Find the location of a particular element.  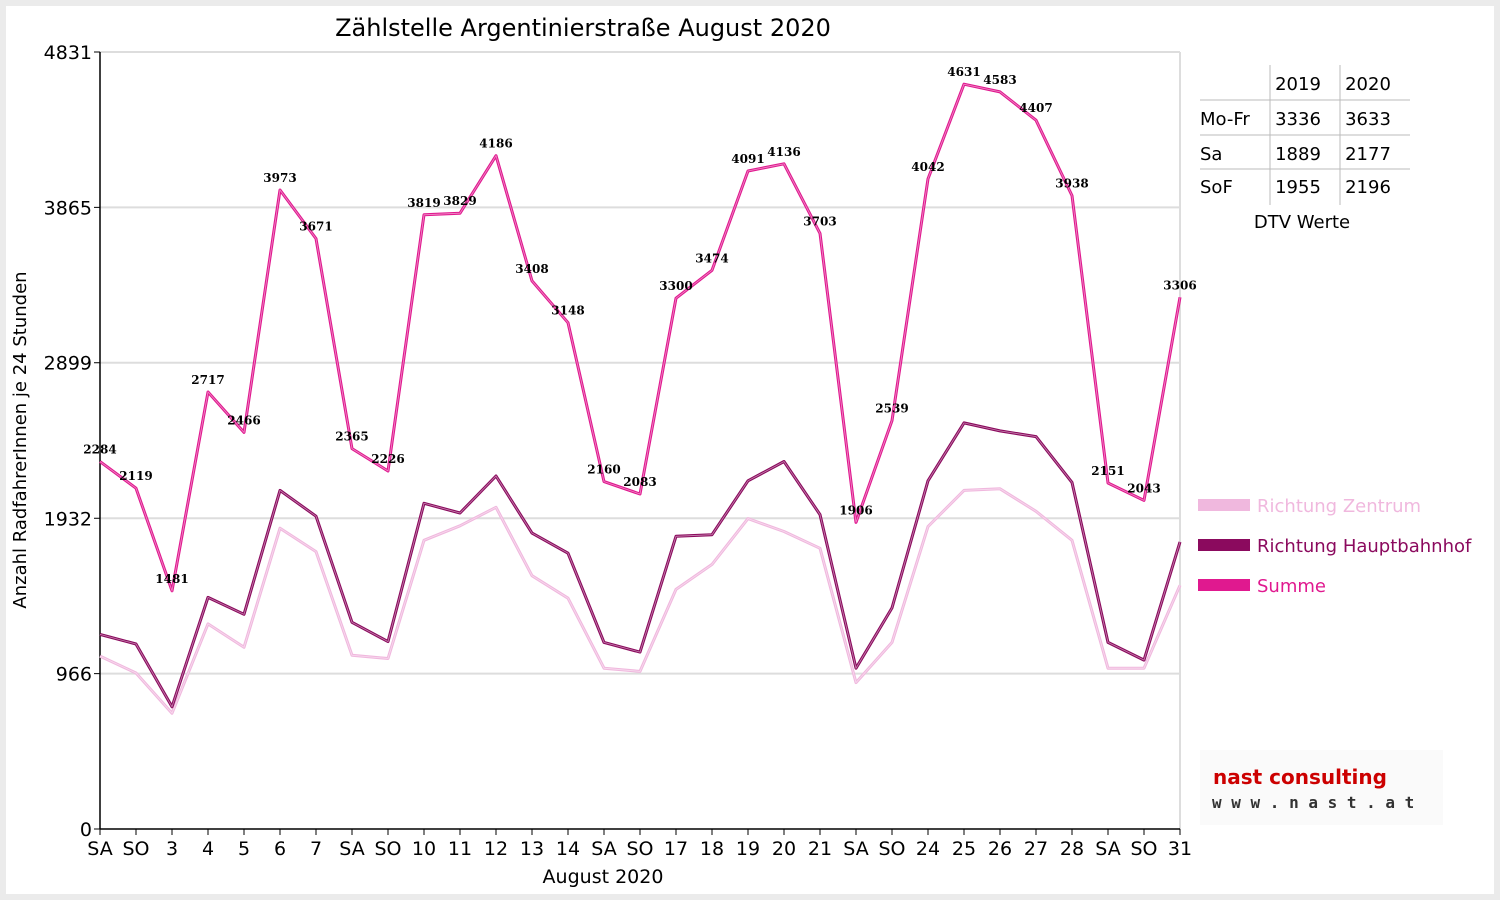

data-label: 4091 is located at coordinates (747, 159).